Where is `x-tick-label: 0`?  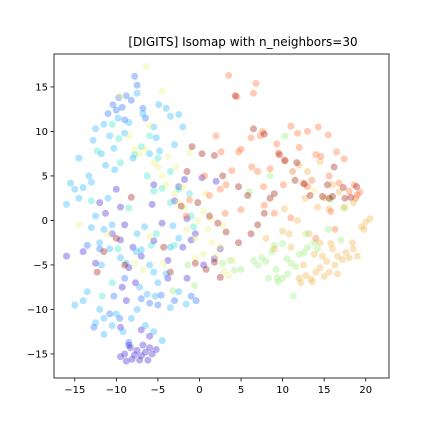 x-tick-label: 0 is located at coordinates (199, 390).